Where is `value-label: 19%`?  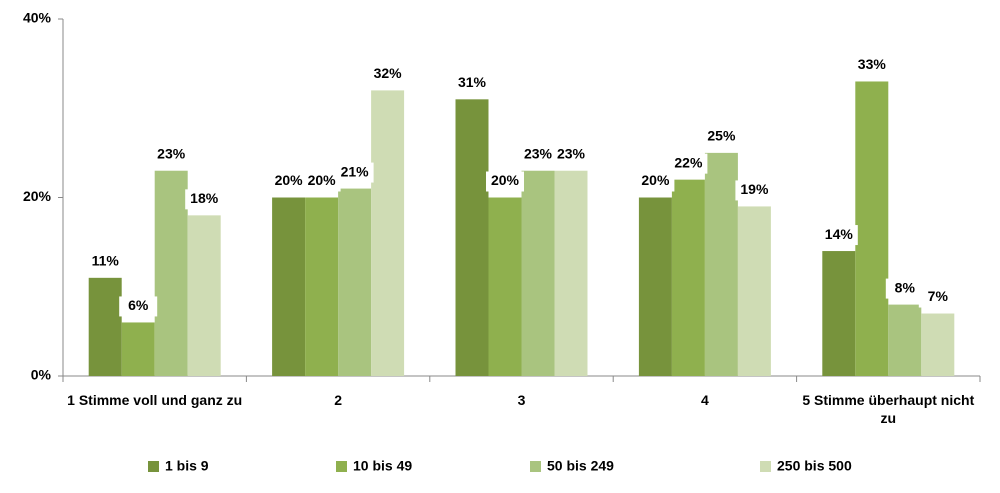 value-label: 19% is located at coordinates (754, 189).